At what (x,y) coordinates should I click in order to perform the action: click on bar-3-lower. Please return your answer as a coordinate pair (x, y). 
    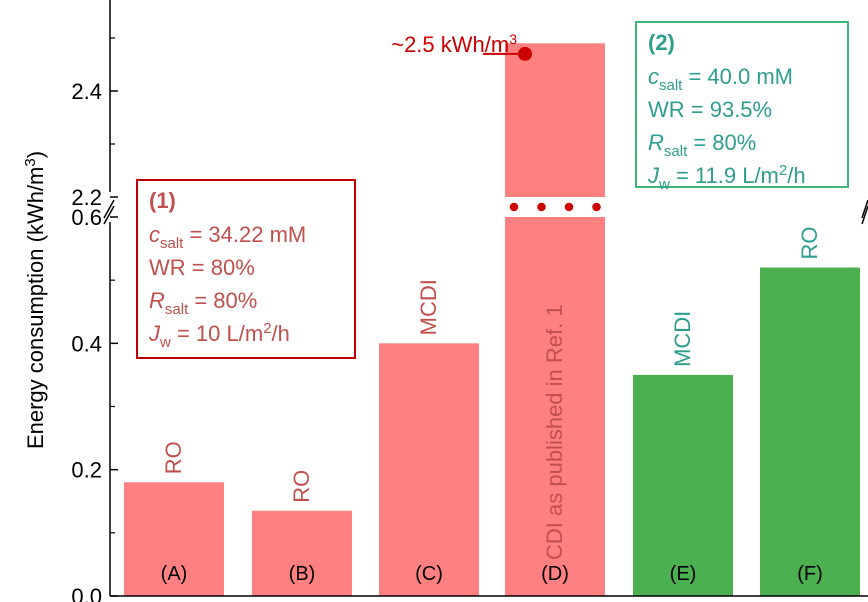
    Looking at the image, I should click on (555, 406).